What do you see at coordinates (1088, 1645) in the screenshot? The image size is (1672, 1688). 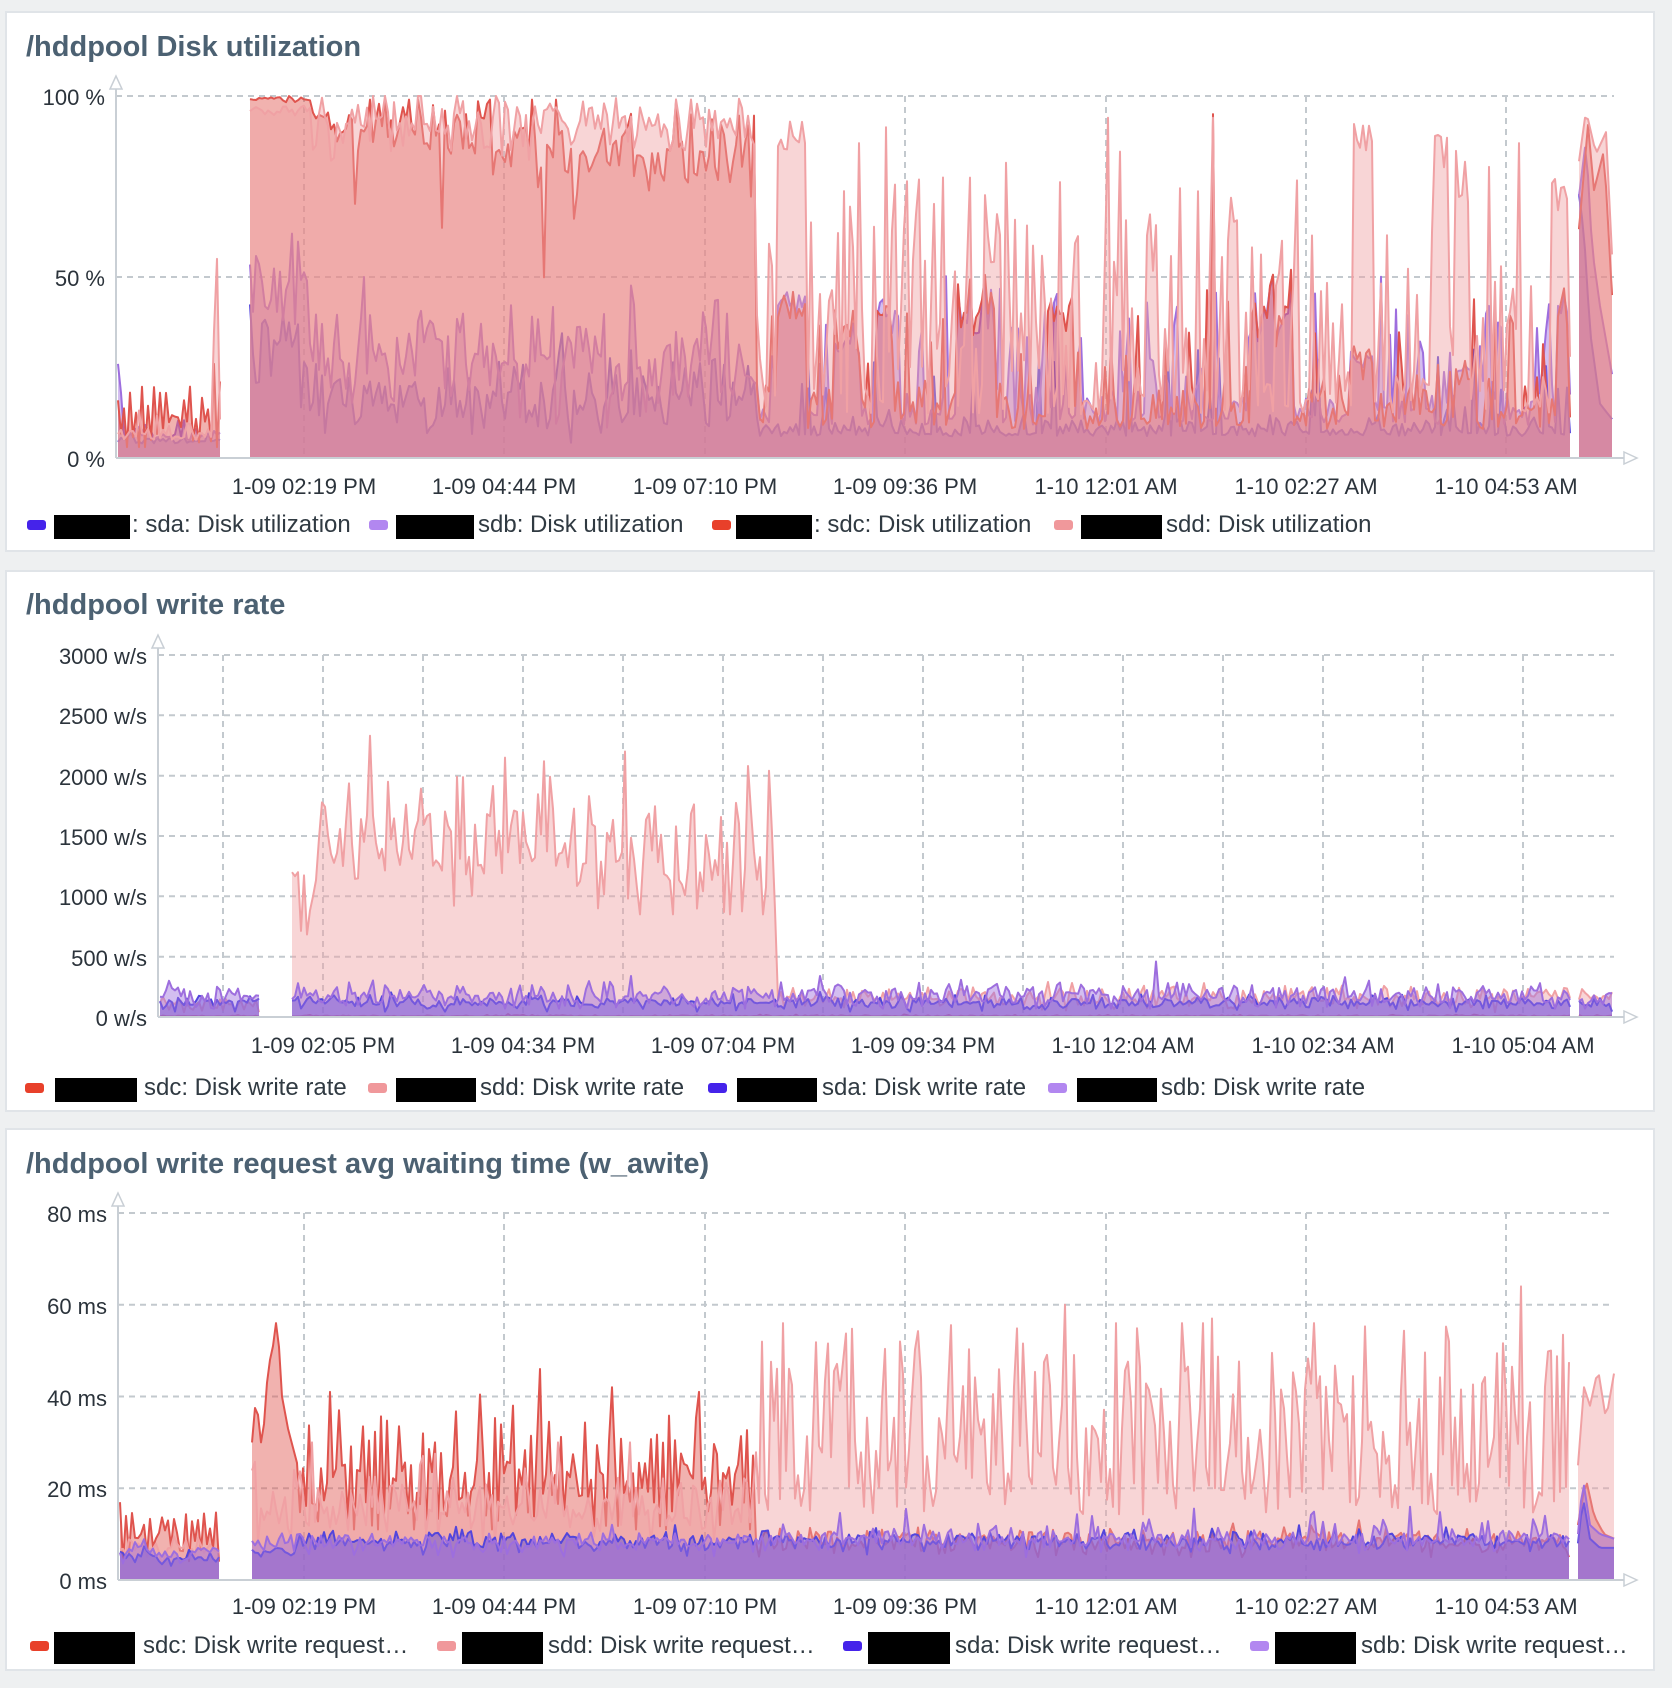 I see `svg-text:sda: Disk write request…: sda` at bounding box center [1088, 1645].